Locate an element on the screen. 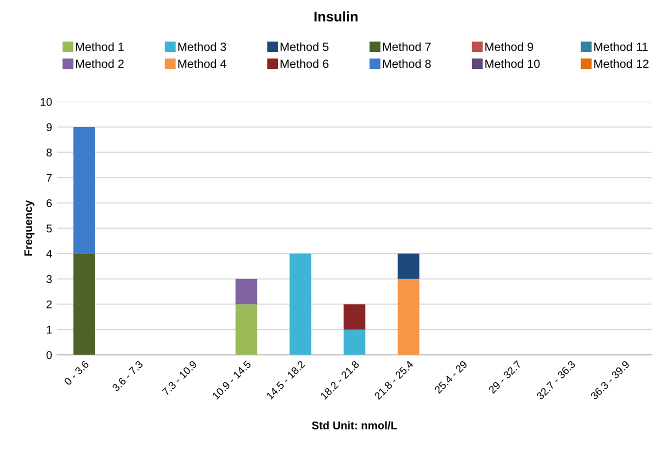  y-tick-label: 1 is located at coordinates (49, 330).